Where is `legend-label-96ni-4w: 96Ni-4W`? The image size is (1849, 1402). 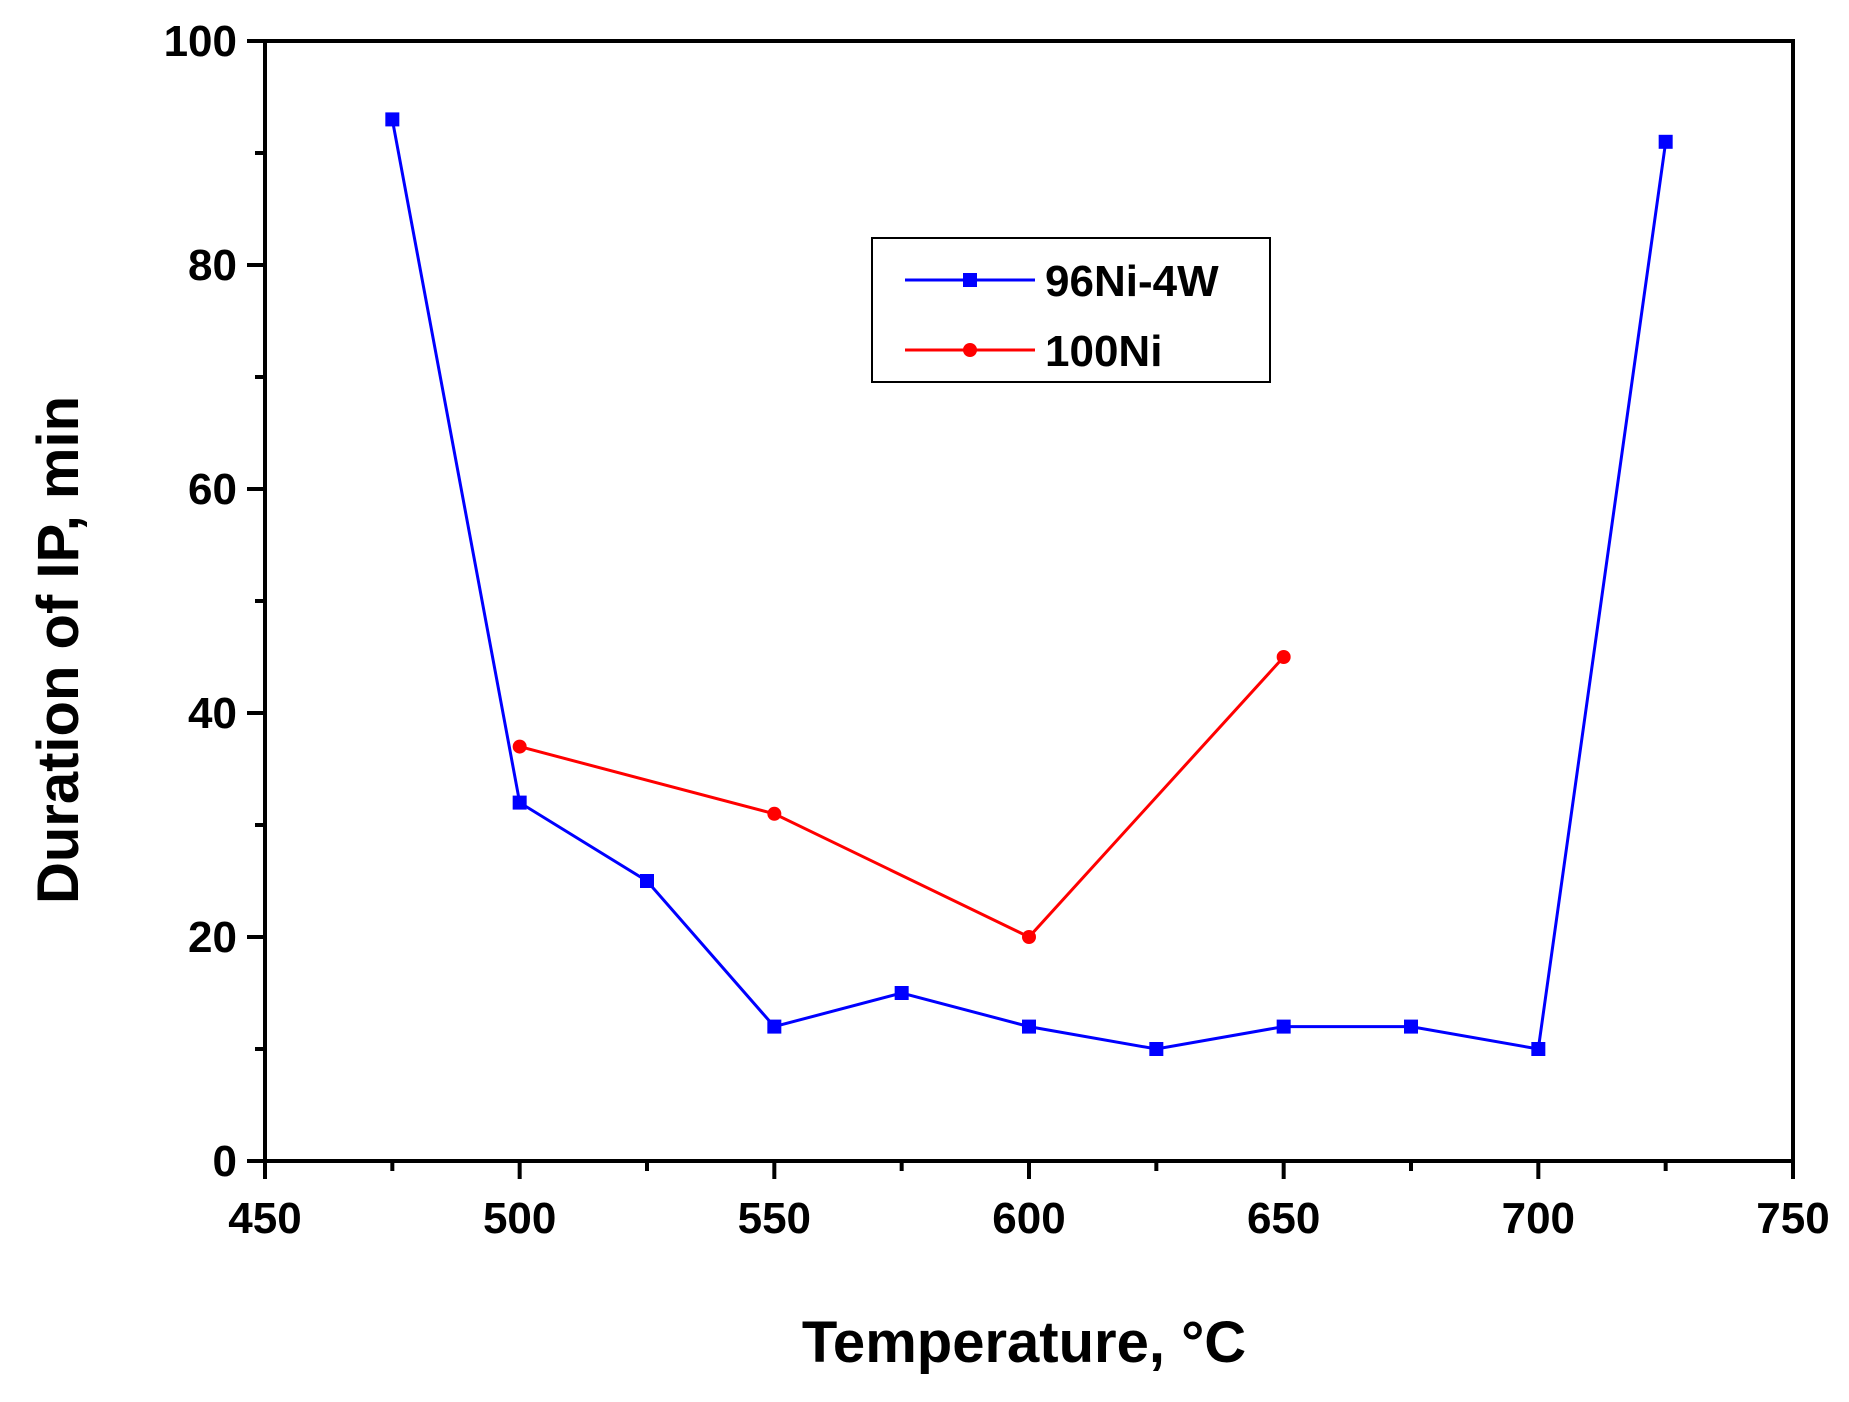 legend-label-96ni-4w: 96Ni-4W is located at coordinates (1132, 281).